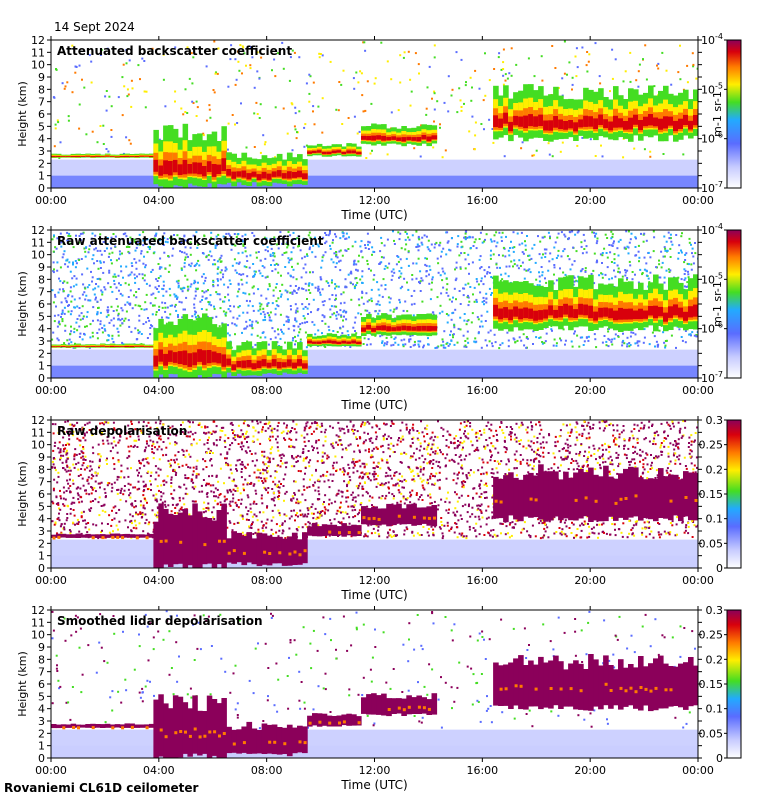  Describe the element at coordinates (715, 659) in the screenshot. I see `colorbar-tick-label: 0.2` at that location.